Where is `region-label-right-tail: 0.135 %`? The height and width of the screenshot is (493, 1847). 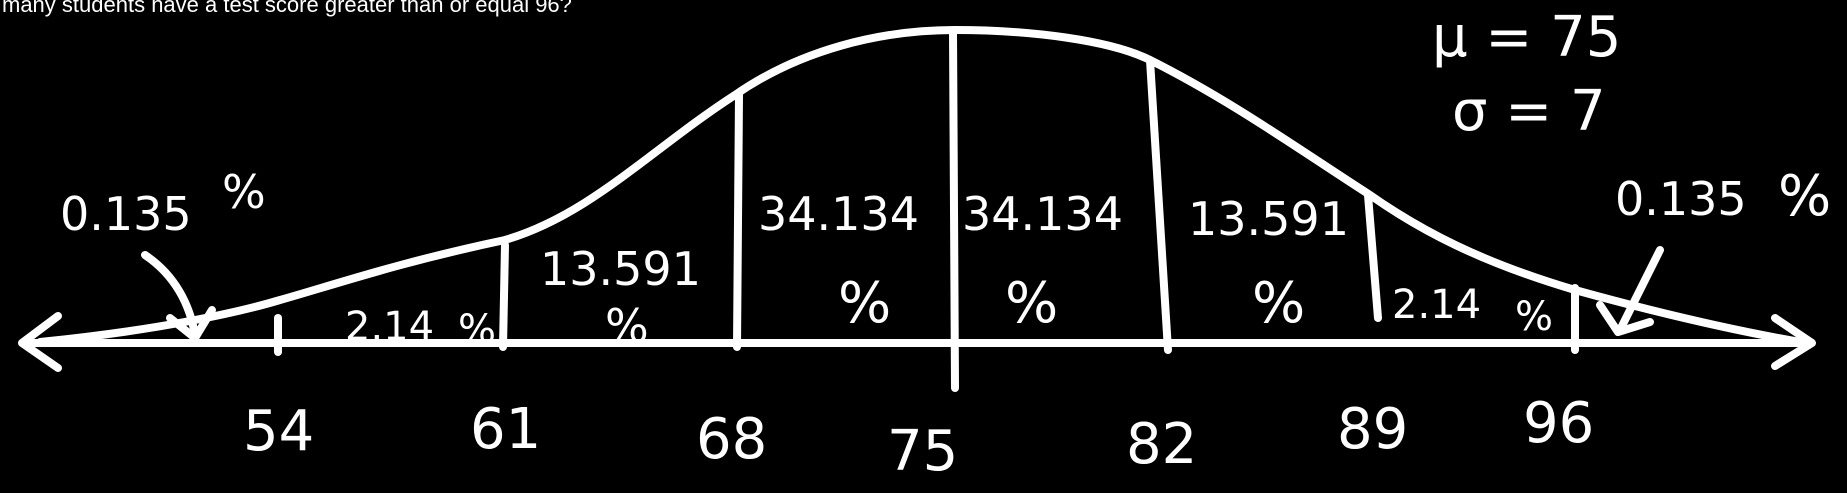
region-label-right-tail: 0.135 % is located at coordinates (1723, 196).